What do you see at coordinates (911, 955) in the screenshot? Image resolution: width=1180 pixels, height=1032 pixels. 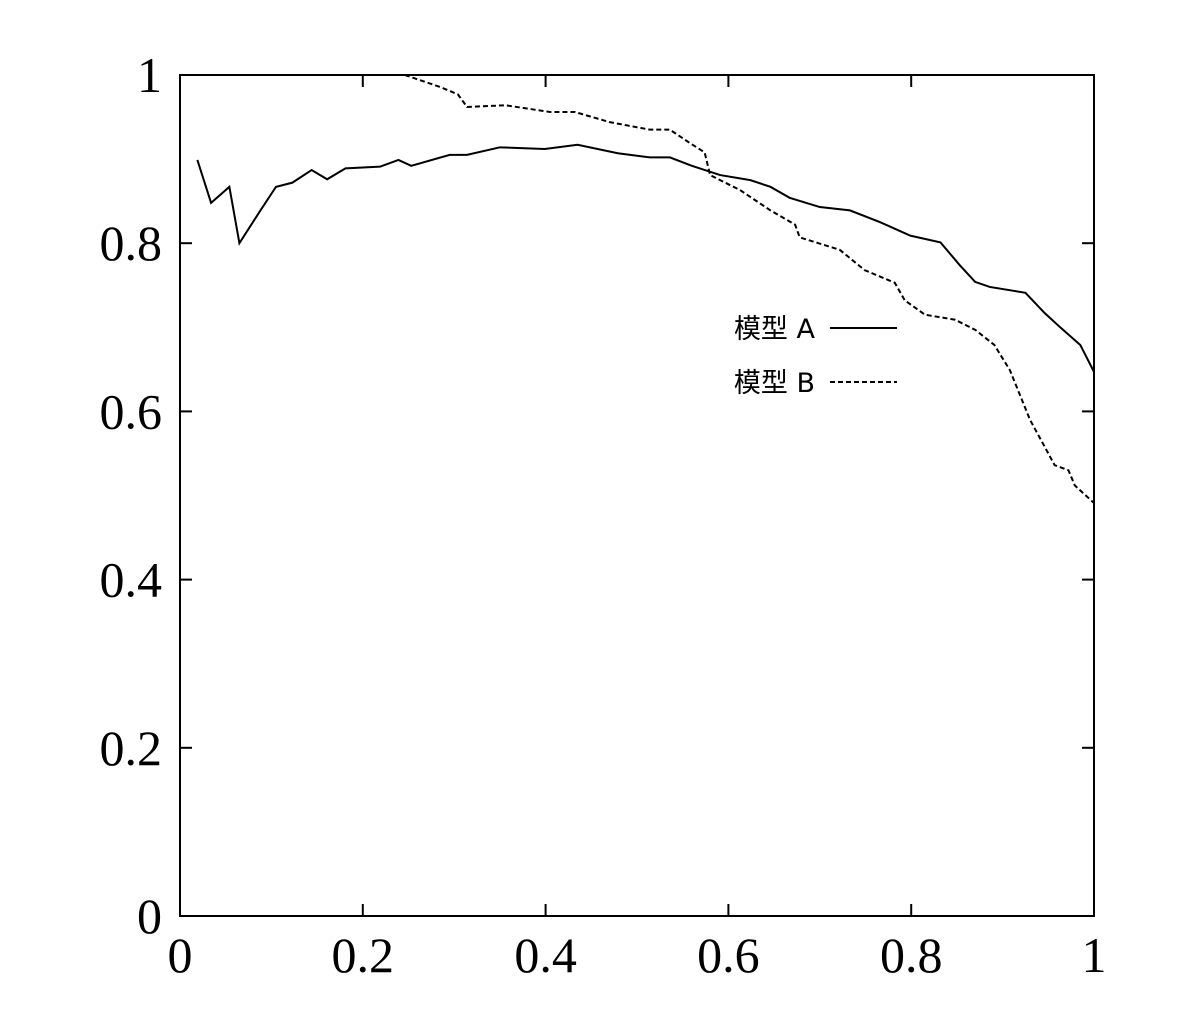 I see `x-tick-label: 0.8` at bounding box center [911, 955].